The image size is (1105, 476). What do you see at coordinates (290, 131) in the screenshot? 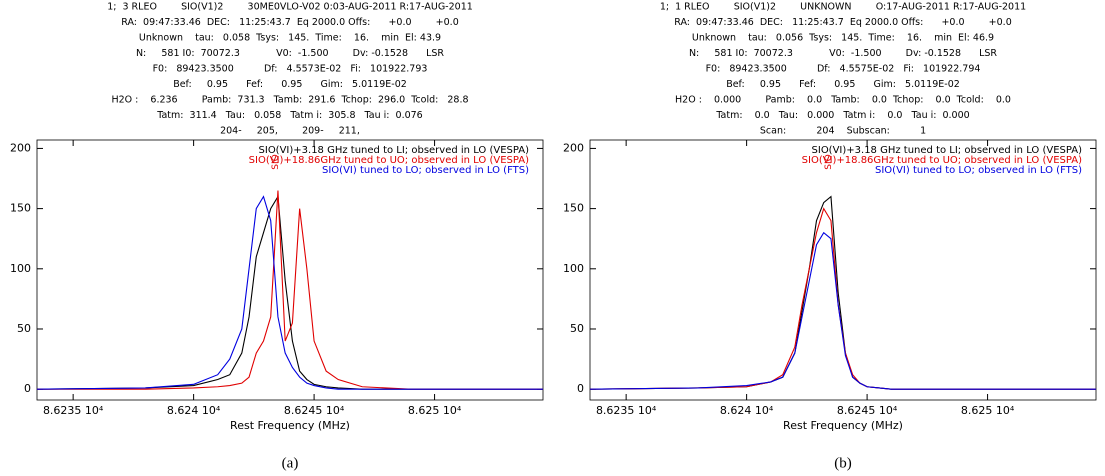
I see `header-line: 204- 205, 209- 211,` at bounding box center [290, 131].